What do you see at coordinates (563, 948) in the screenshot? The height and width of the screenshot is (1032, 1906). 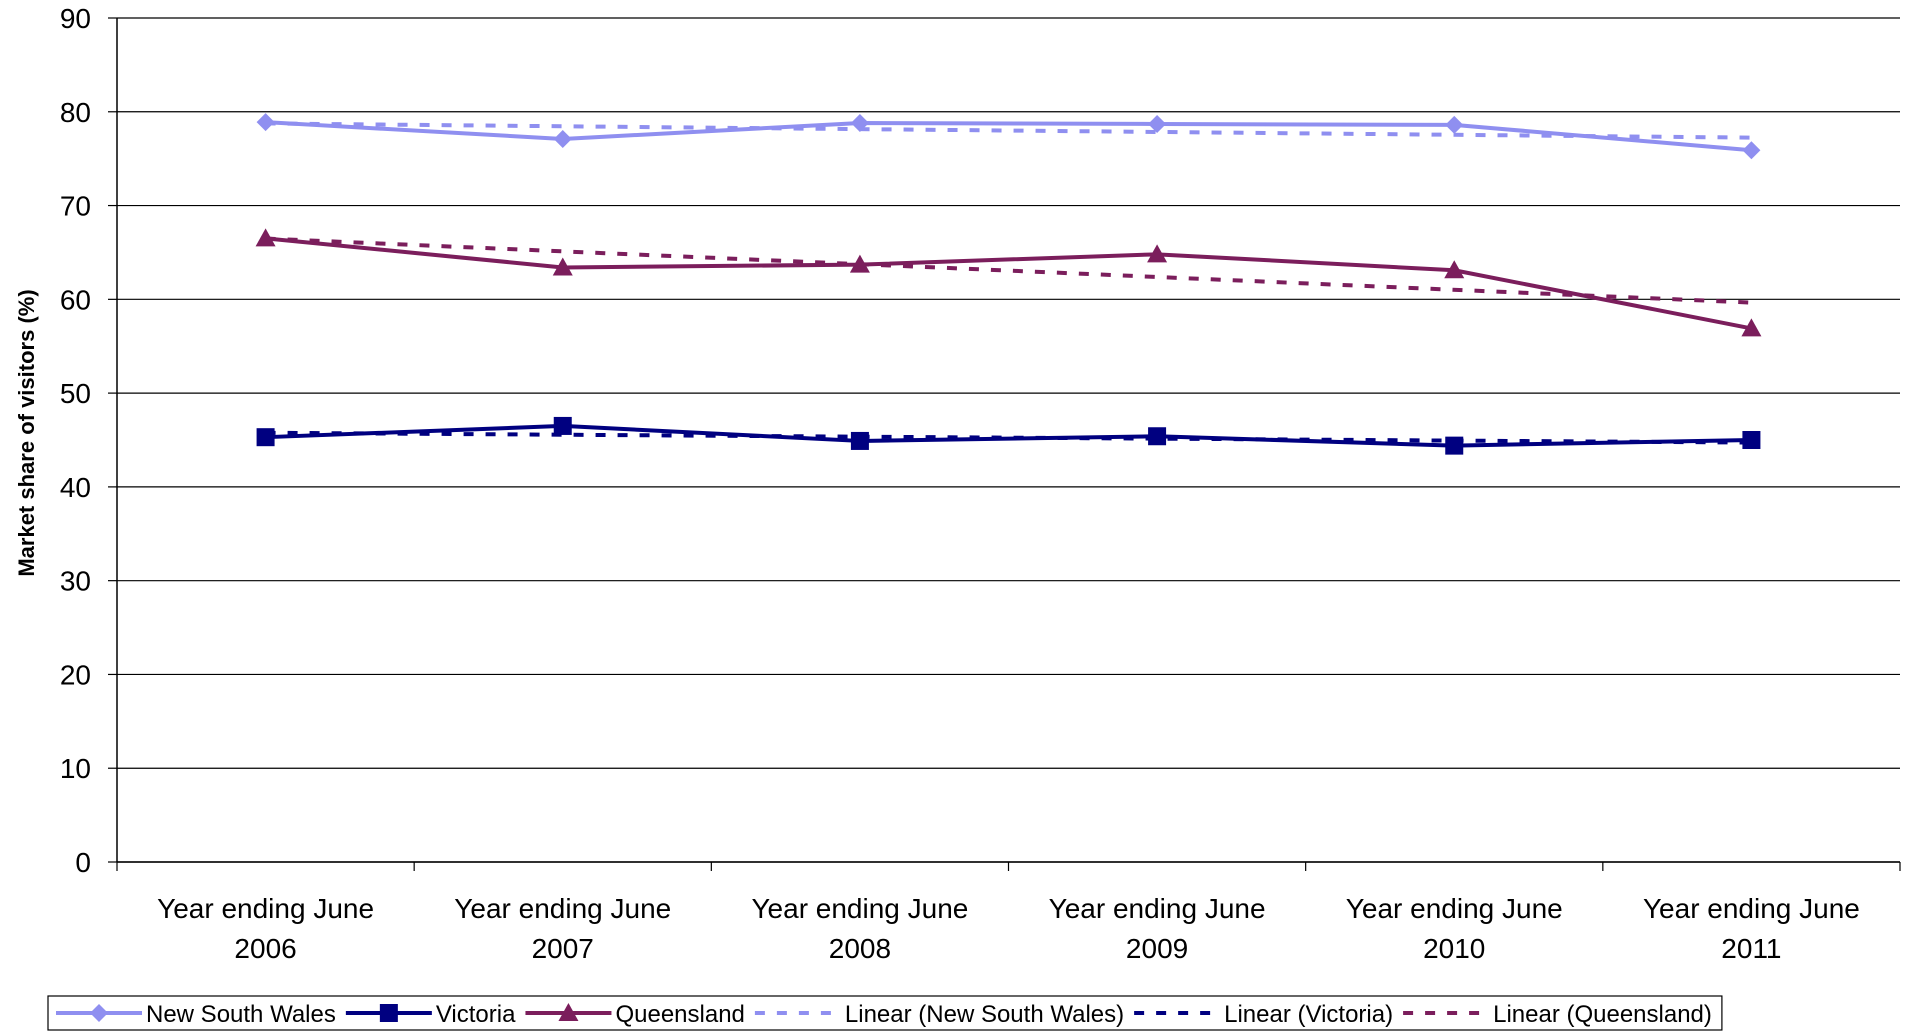 I see `x-tick-label: 2007` at bounding box center [563, 948].